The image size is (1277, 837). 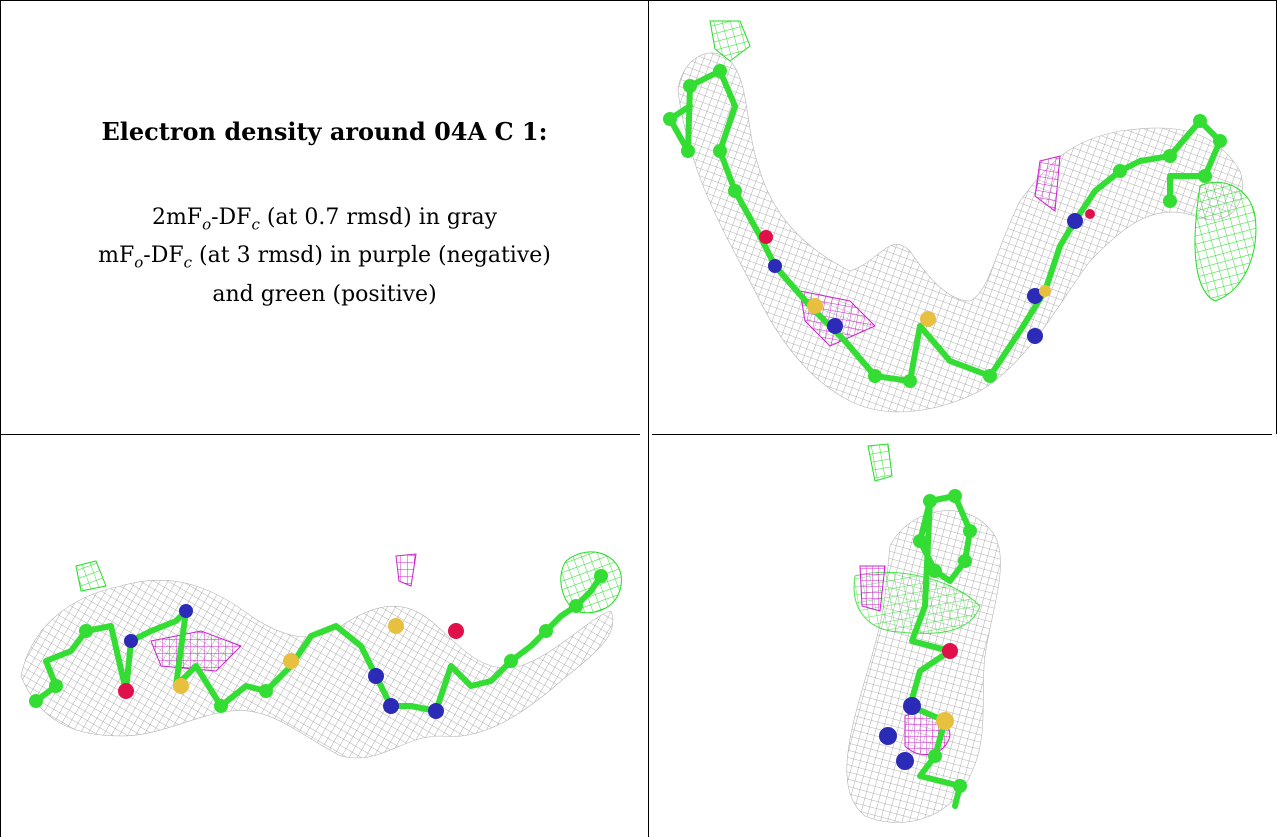 What do you see at coordinates (962, 434) in the screenshot?
I see `border-middle-horizontal-right` at bounding box center [962, 434].